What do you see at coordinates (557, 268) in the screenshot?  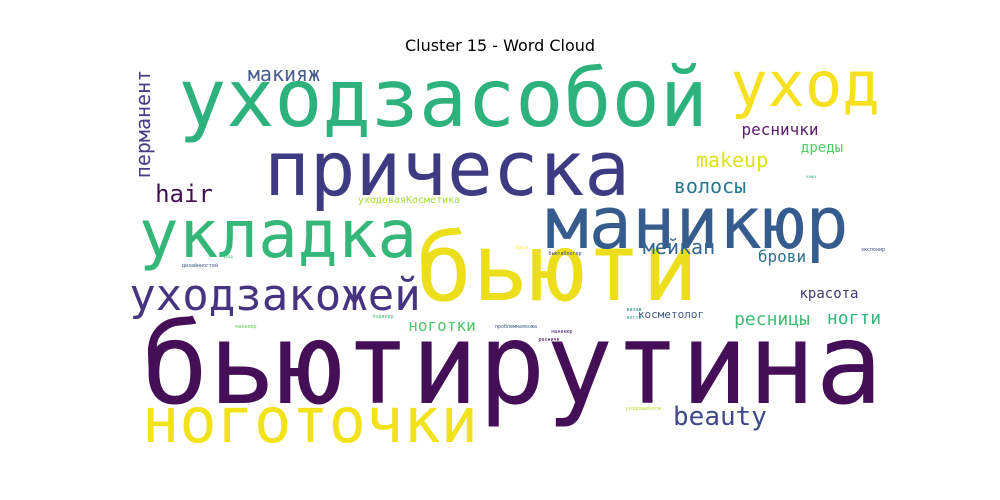 I see `word-3: бьюти` at bounding box center [557, 268].